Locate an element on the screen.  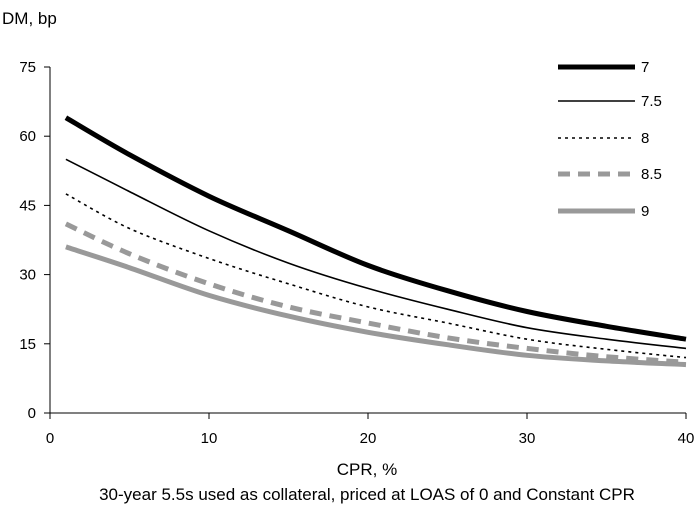
x-tick-label-4: 40 is located at coordinates (686, 438).